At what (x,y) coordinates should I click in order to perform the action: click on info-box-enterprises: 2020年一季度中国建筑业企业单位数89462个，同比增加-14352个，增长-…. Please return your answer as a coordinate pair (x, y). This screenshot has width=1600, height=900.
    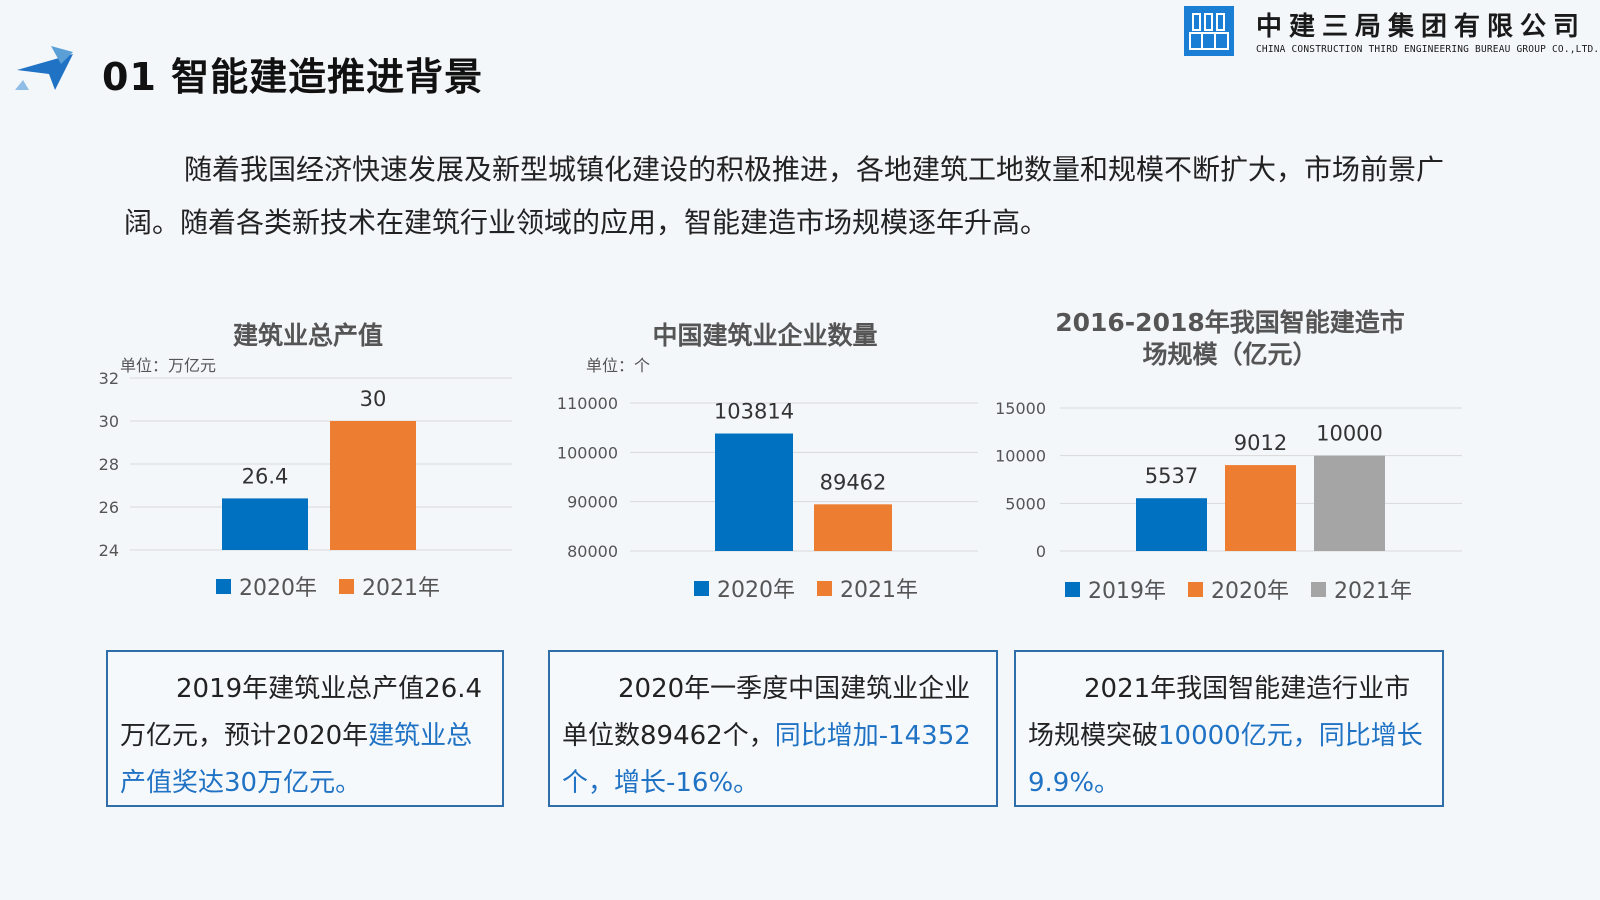
    Looking at the image, I should click on (773, 728).